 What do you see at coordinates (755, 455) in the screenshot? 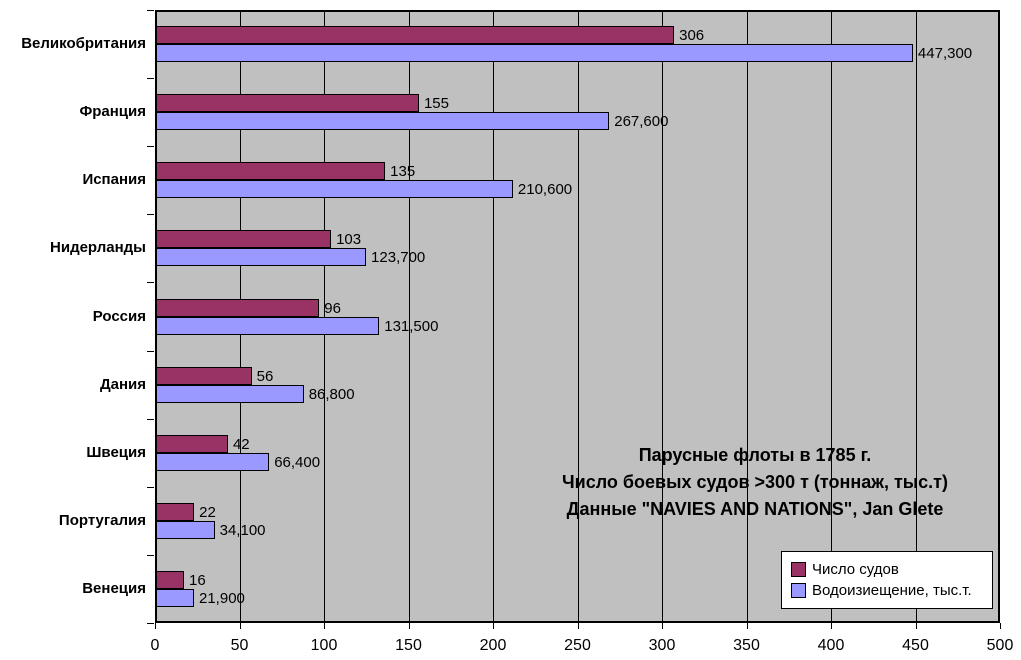
I see `chart-title-line-1: Парусные флоты в 1785 г.` at bounding box center [755, 455].